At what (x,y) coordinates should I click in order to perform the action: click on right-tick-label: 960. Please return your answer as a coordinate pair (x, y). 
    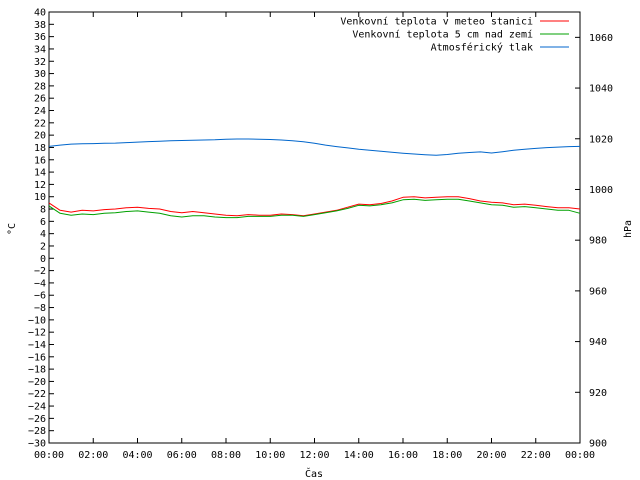
    Looking at the image, I should click on (598, 291).